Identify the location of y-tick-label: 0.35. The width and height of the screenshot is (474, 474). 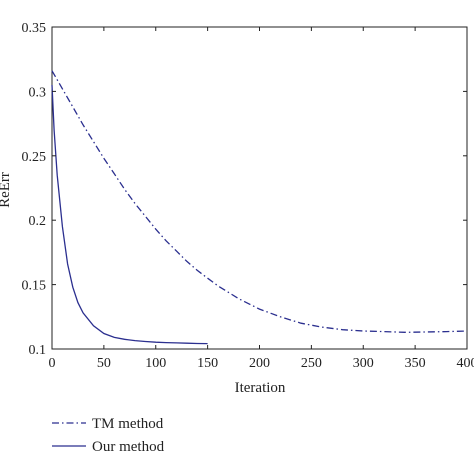
(34, 28).